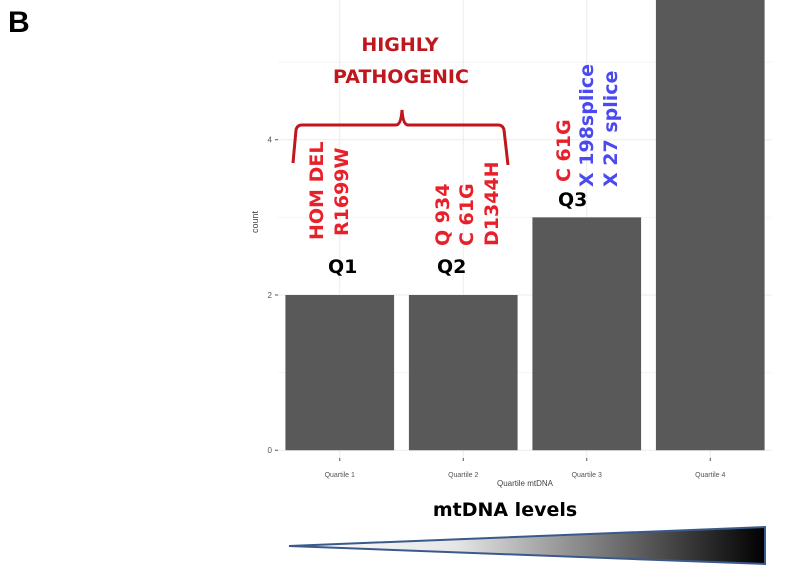 This screenshot has height=567, width=790. What do you see at coordinates (527, 545) in the screenshot?
I see `mtdna-gradient-wedge` at bounding box center [527, 545].